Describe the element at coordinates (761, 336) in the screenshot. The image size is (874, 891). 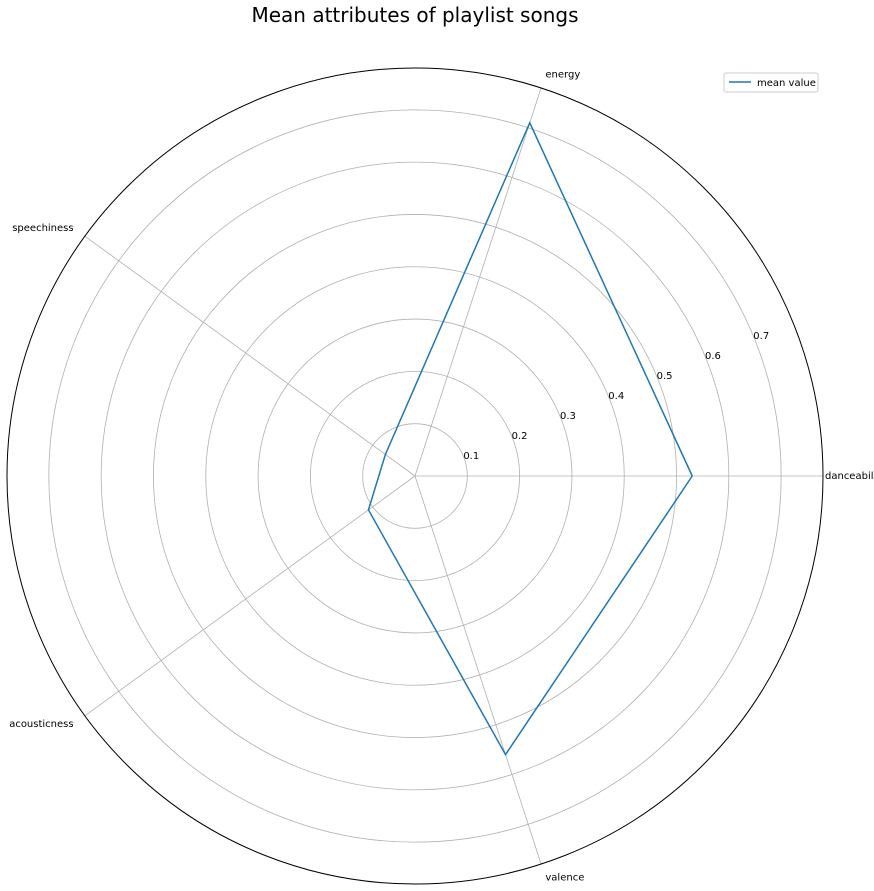
I see `radial-tick-label: 0.7` at that location.